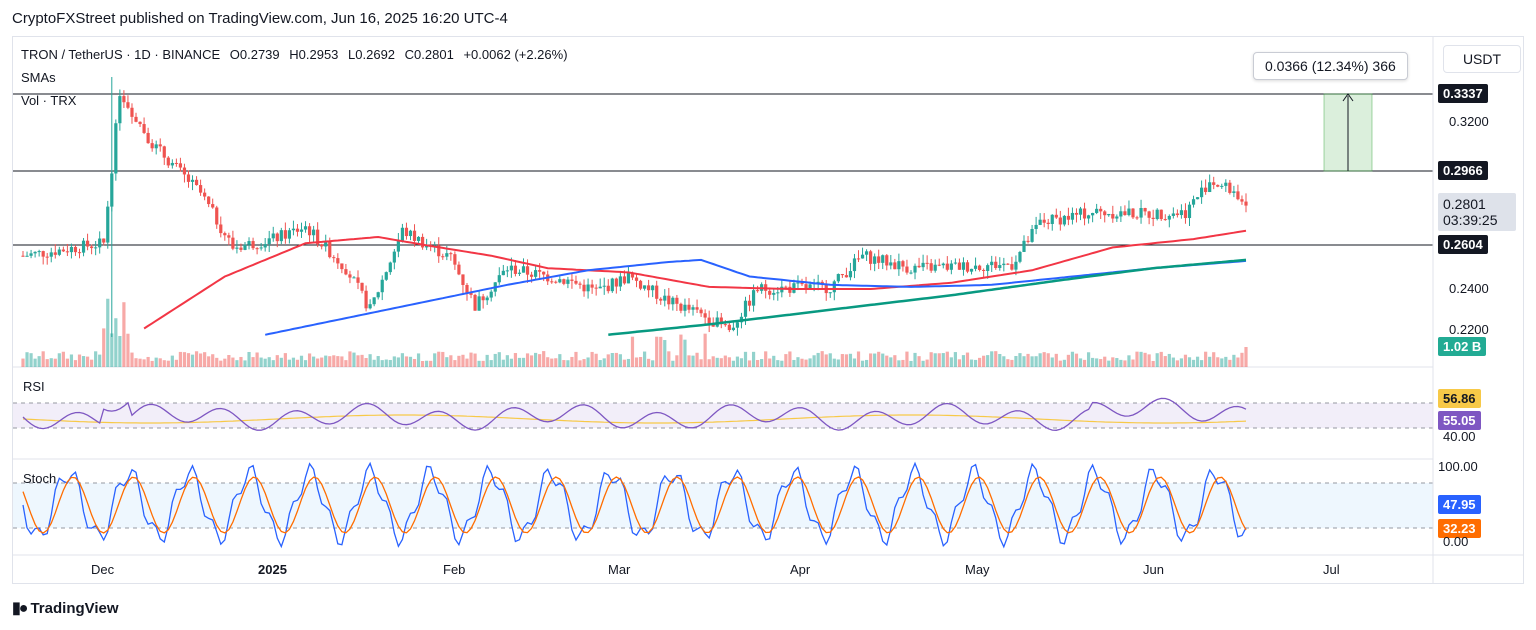 The height and width of the screenshot is (630, 1536). I want to click on smas-legend: SMAs, so click(38, 77).